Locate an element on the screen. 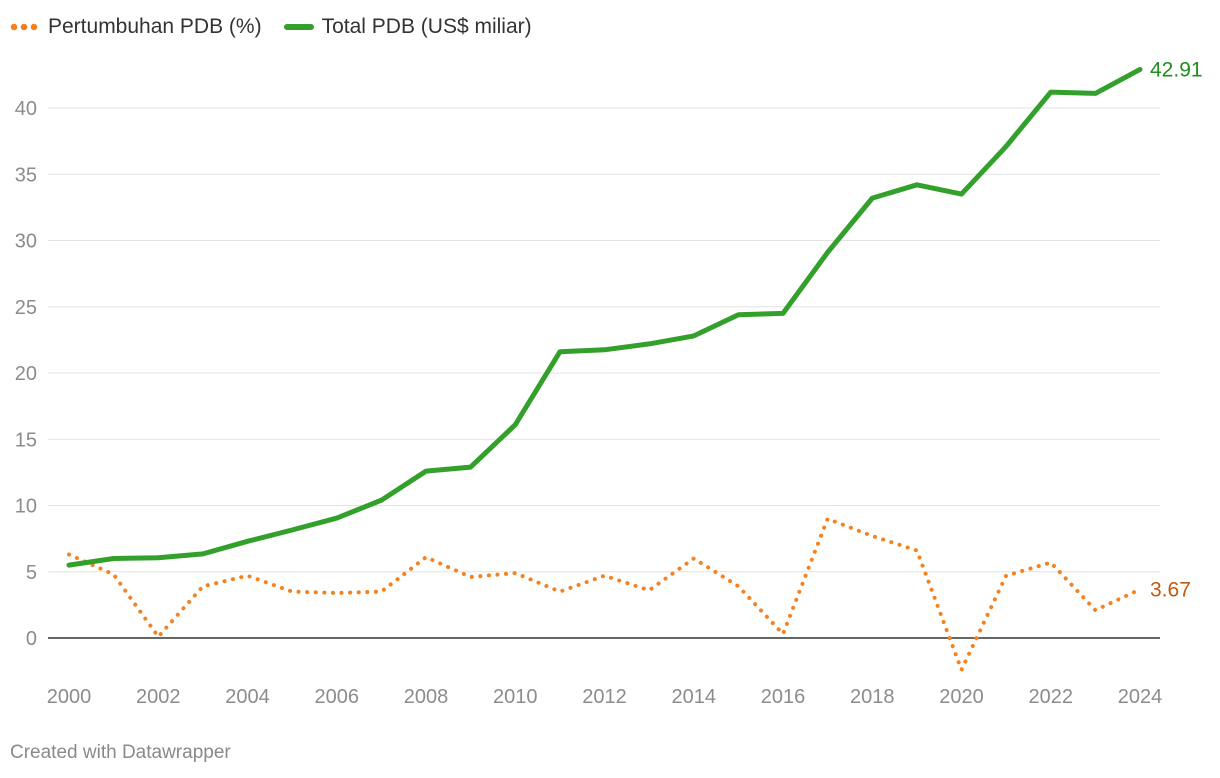 The width and height of the screenshot is (1220, 778). data-point-growth-2018 is located at coordinates (872, 536).